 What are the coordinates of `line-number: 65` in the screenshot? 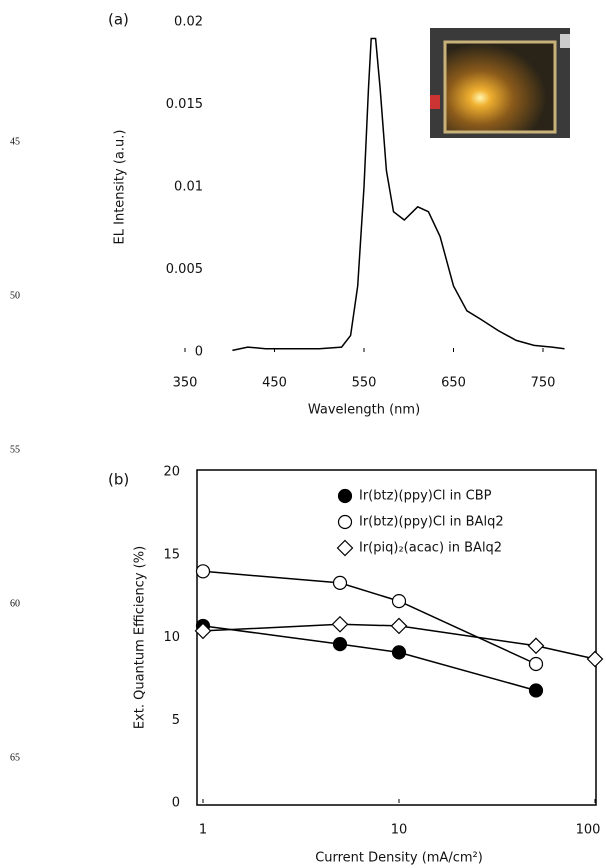 It's located at (15, 757).